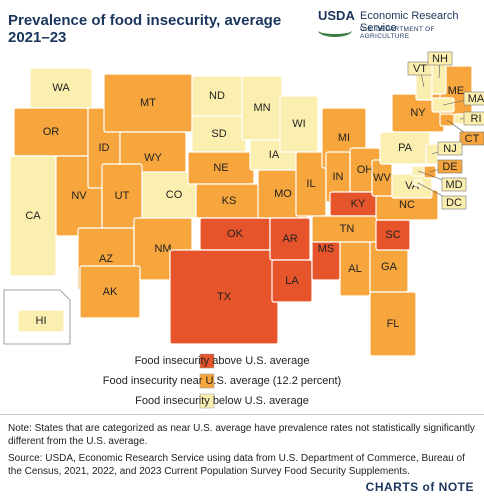  What do you see at coordinates (148, 103) in the screenshot?
I see `state-label: MT` at bounding box center [148, 103].